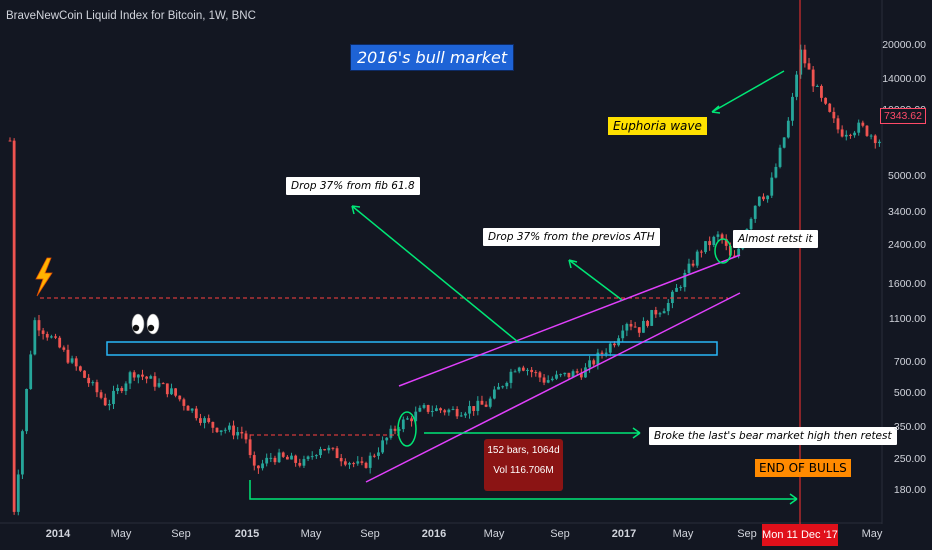 The width and height of the screenshot is (932, 550). I want to click on end-of-bulls-label: END OF BULLS, so click(803, 468).